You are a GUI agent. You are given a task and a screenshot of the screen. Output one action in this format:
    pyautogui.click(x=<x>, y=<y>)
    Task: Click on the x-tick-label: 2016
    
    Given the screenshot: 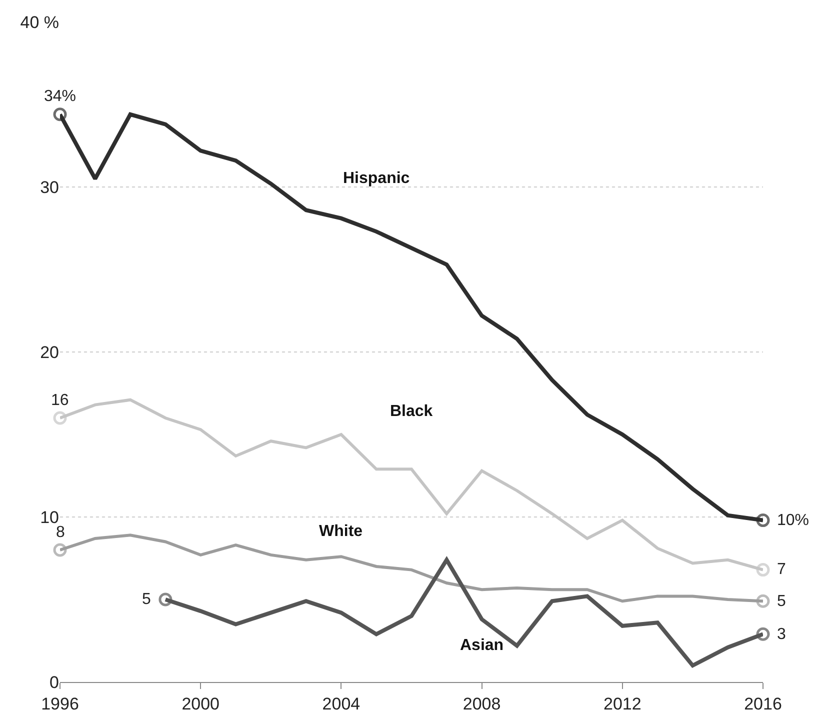 What is the action you would take?
    pyautogui.click(x=763, y=704)
    